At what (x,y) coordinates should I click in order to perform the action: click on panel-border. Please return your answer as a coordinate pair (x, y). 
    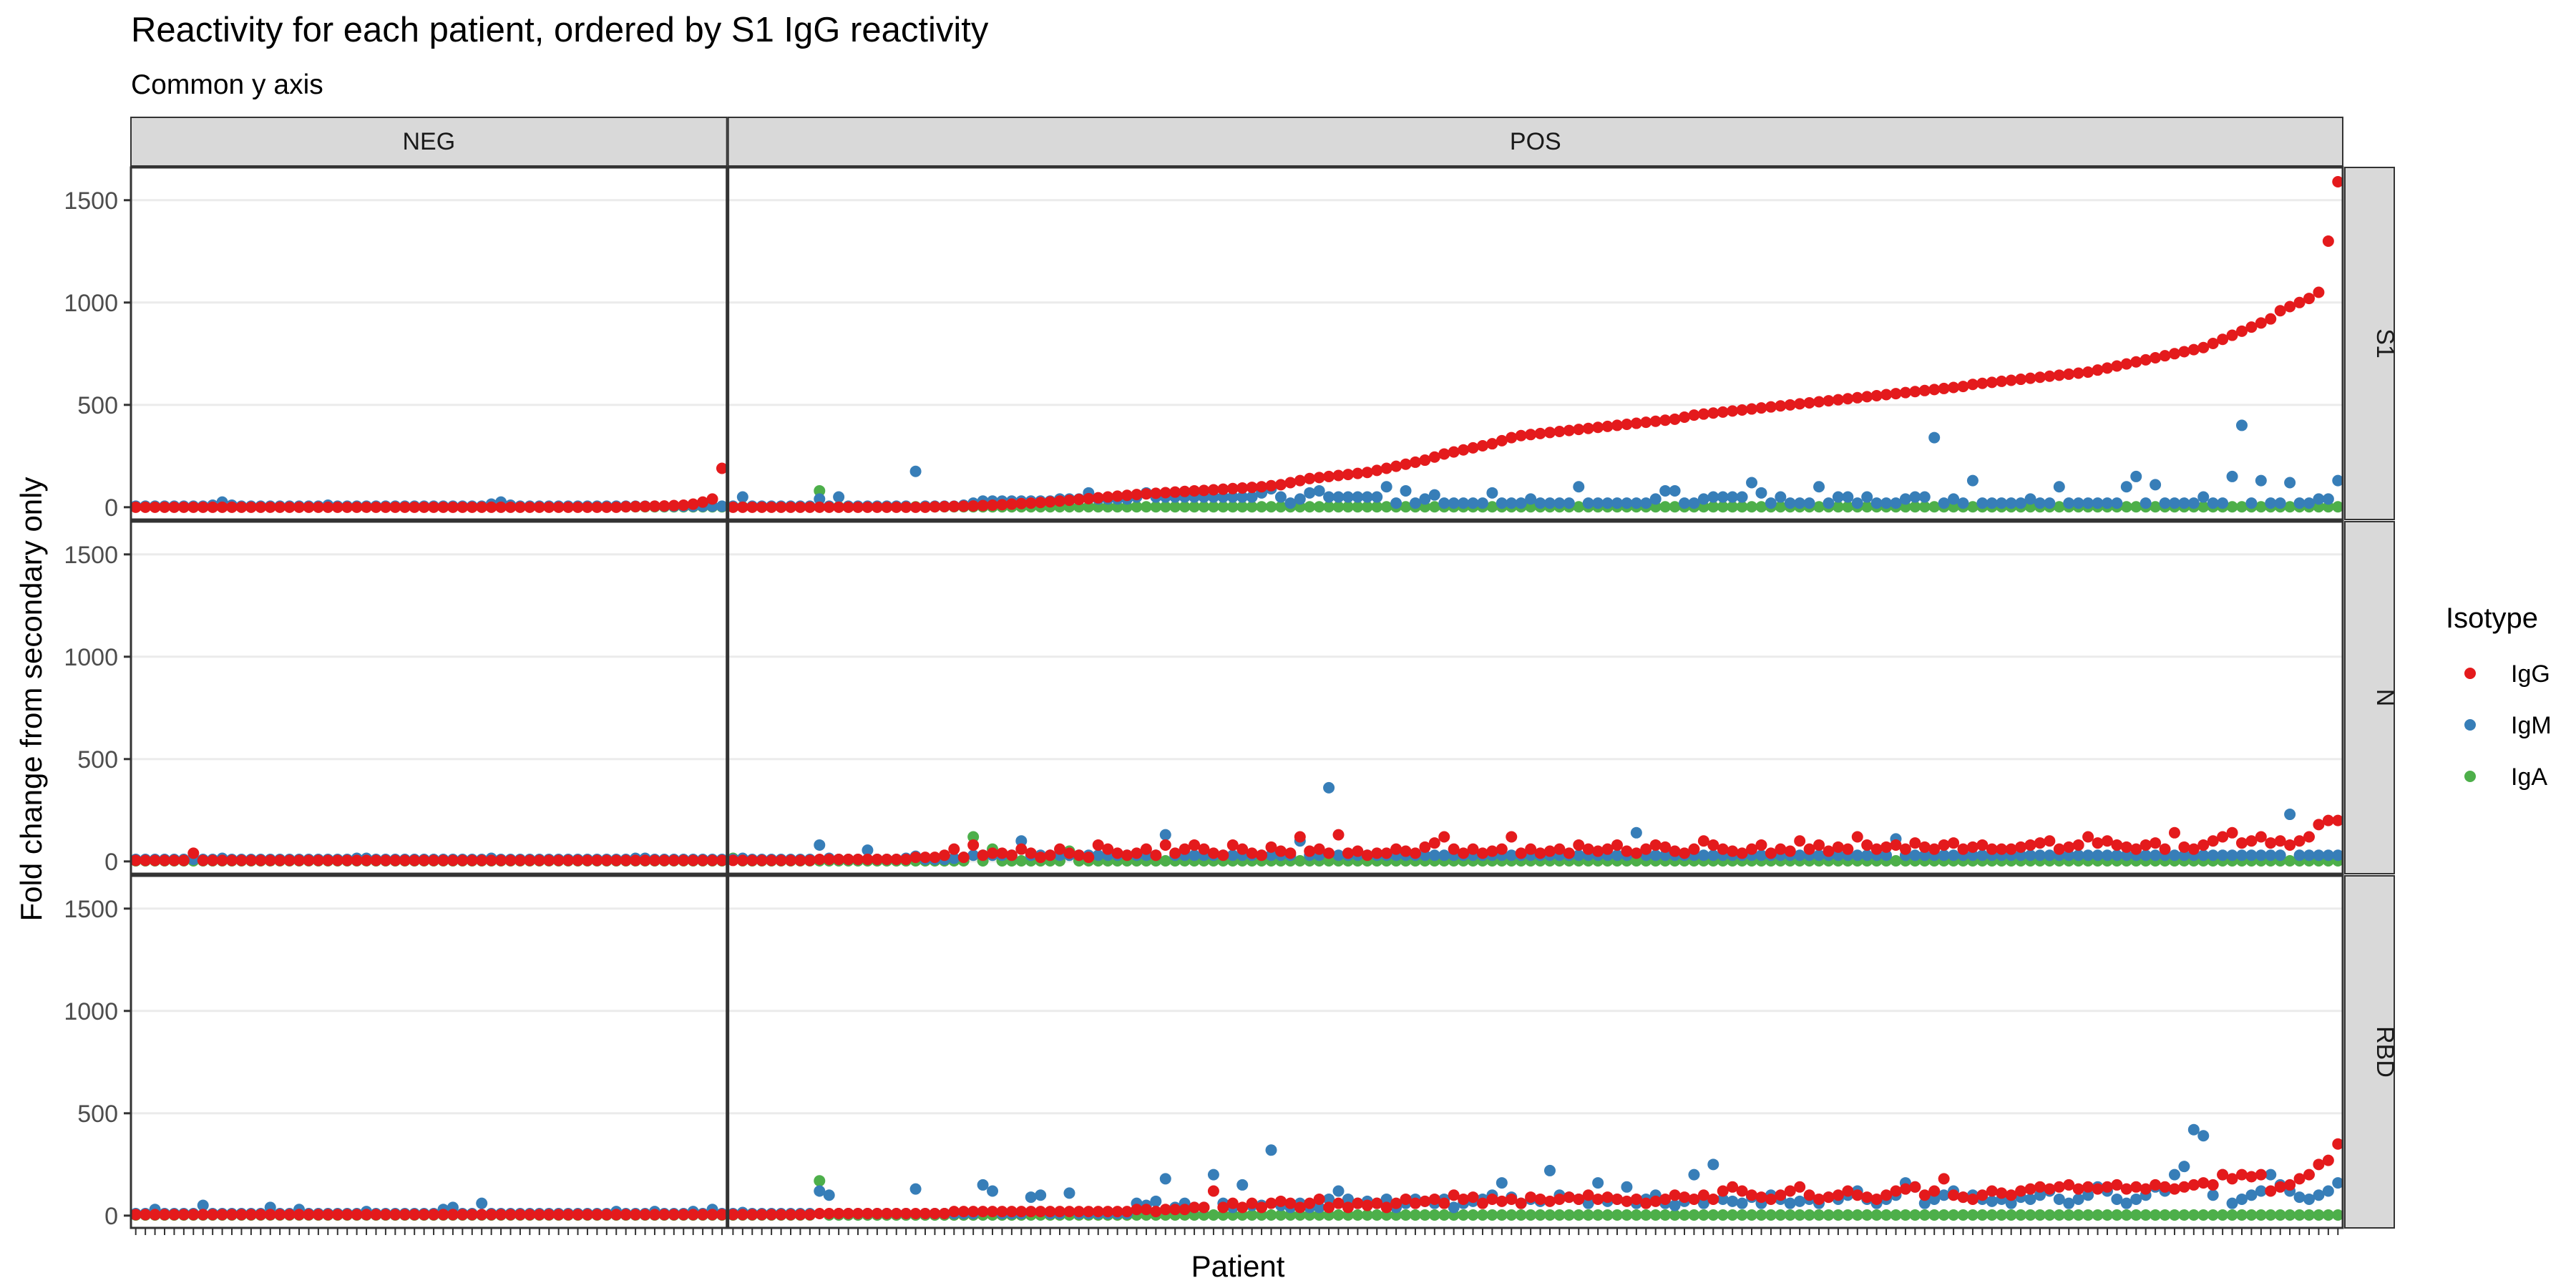
    Looking at the image, I should click on (429, 697).